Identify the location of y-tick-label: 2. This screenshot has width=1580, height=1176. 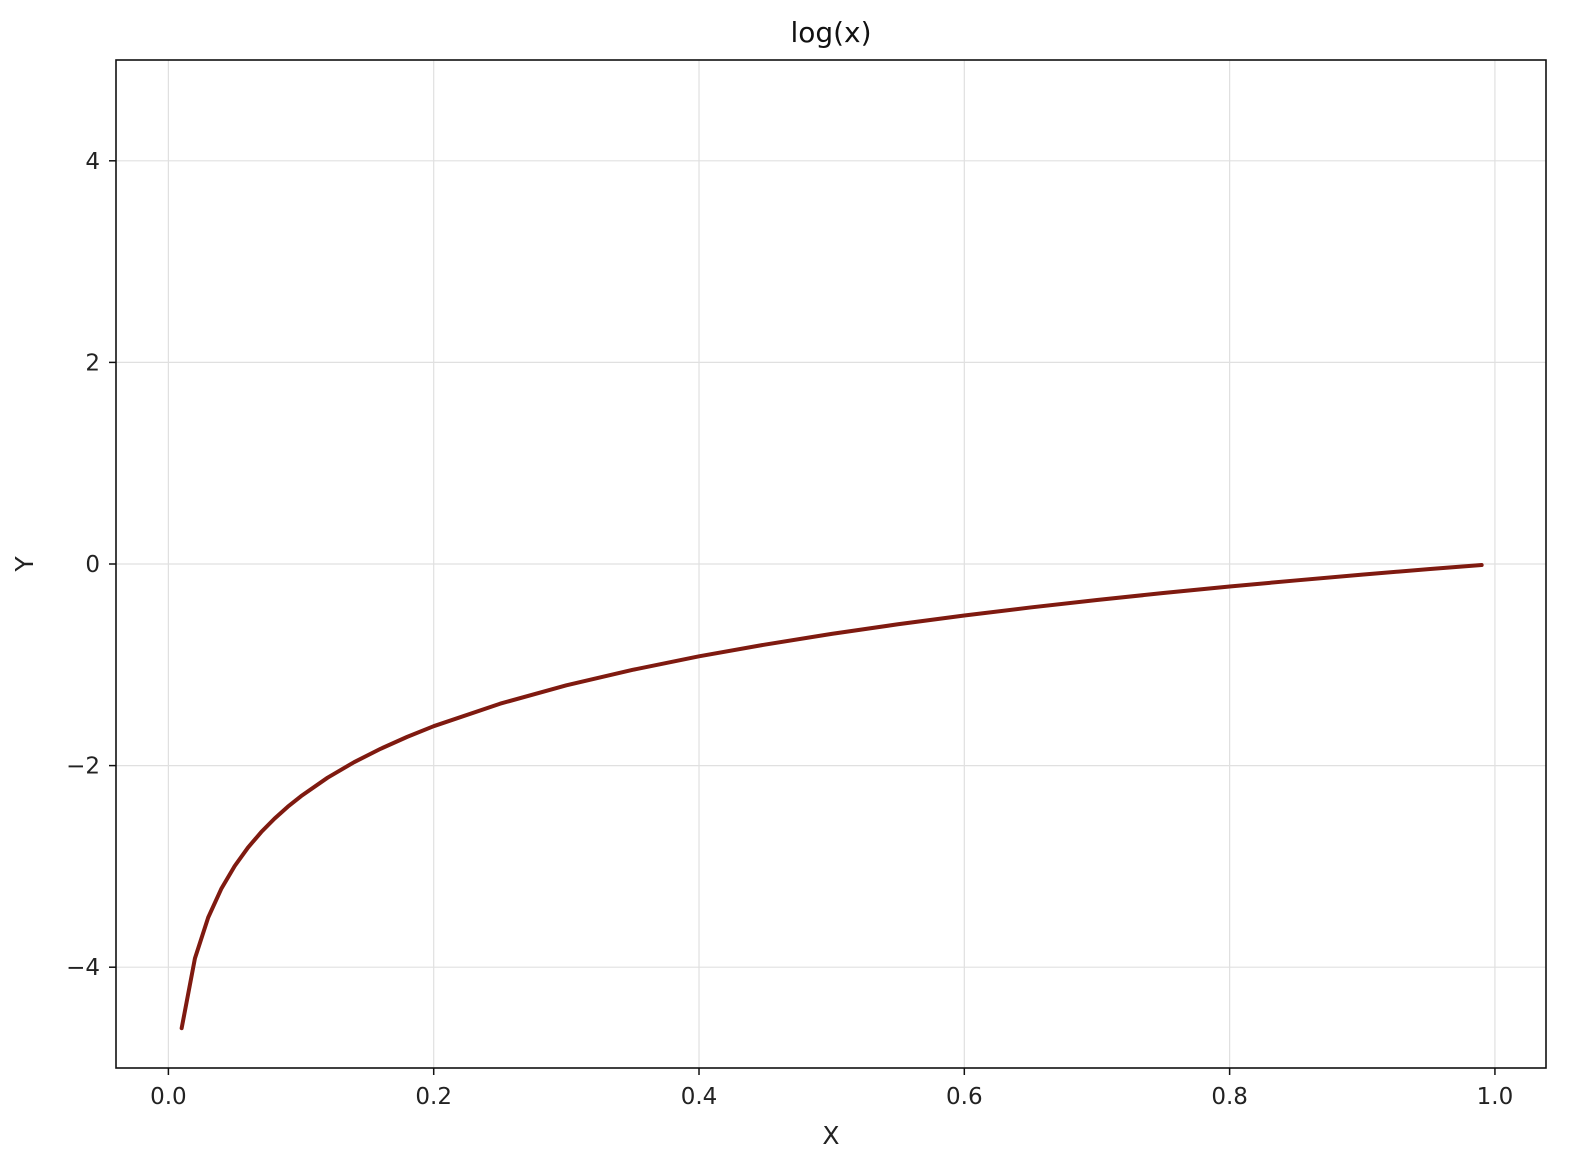
(92, 363).